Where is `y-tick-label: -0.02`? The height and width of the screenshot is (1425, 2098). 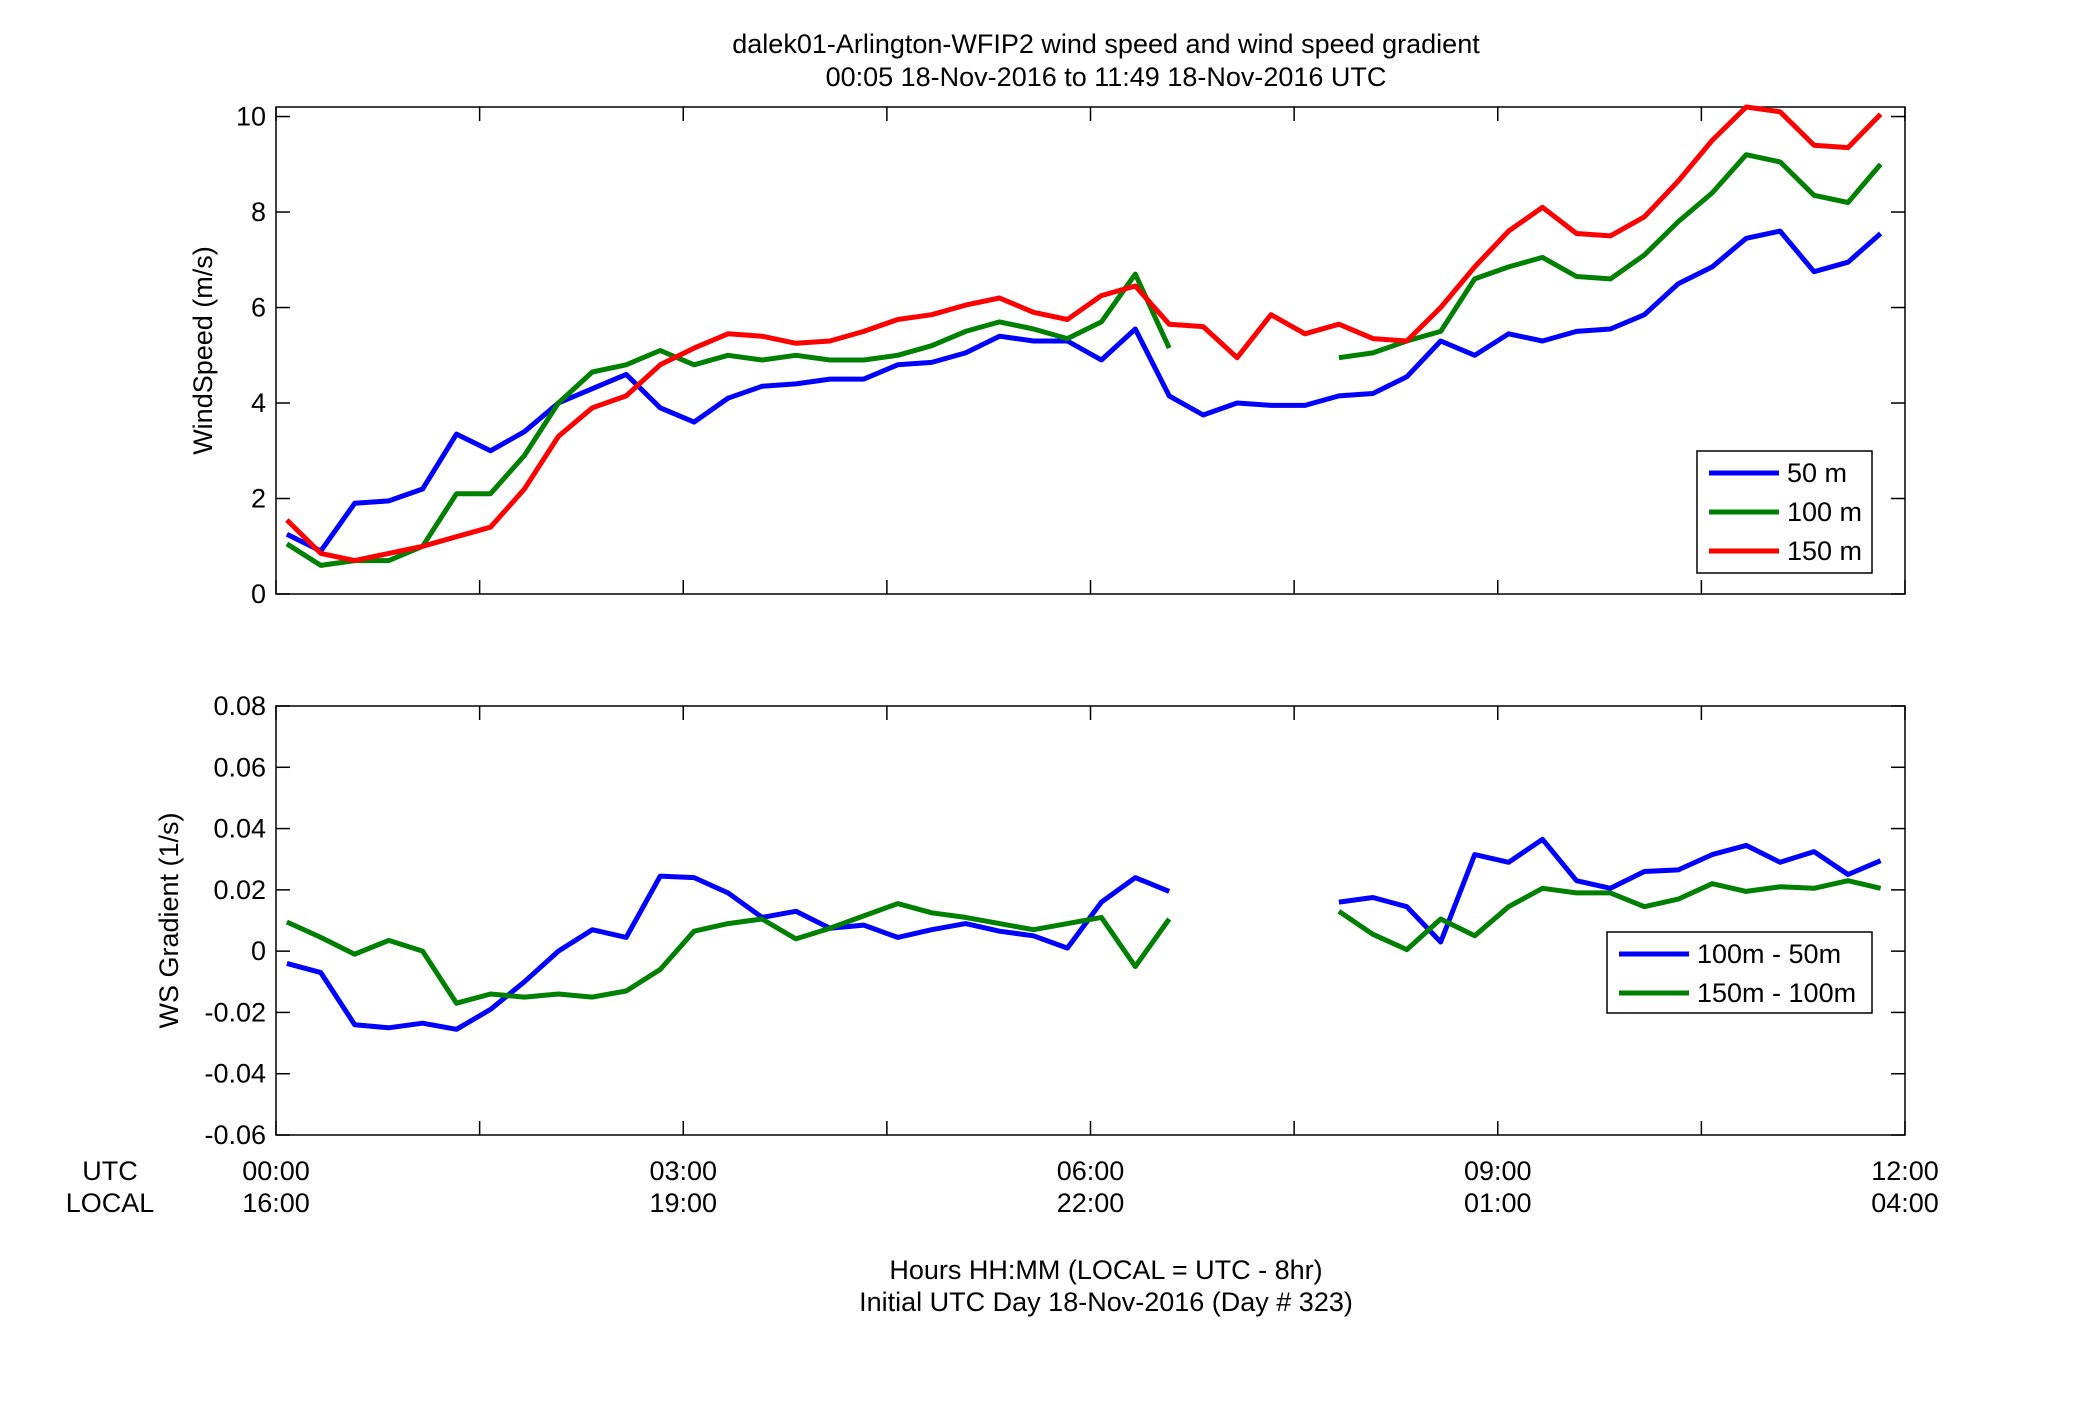 y-tick-label: -0.02 is located at coordinates (235, 1012).